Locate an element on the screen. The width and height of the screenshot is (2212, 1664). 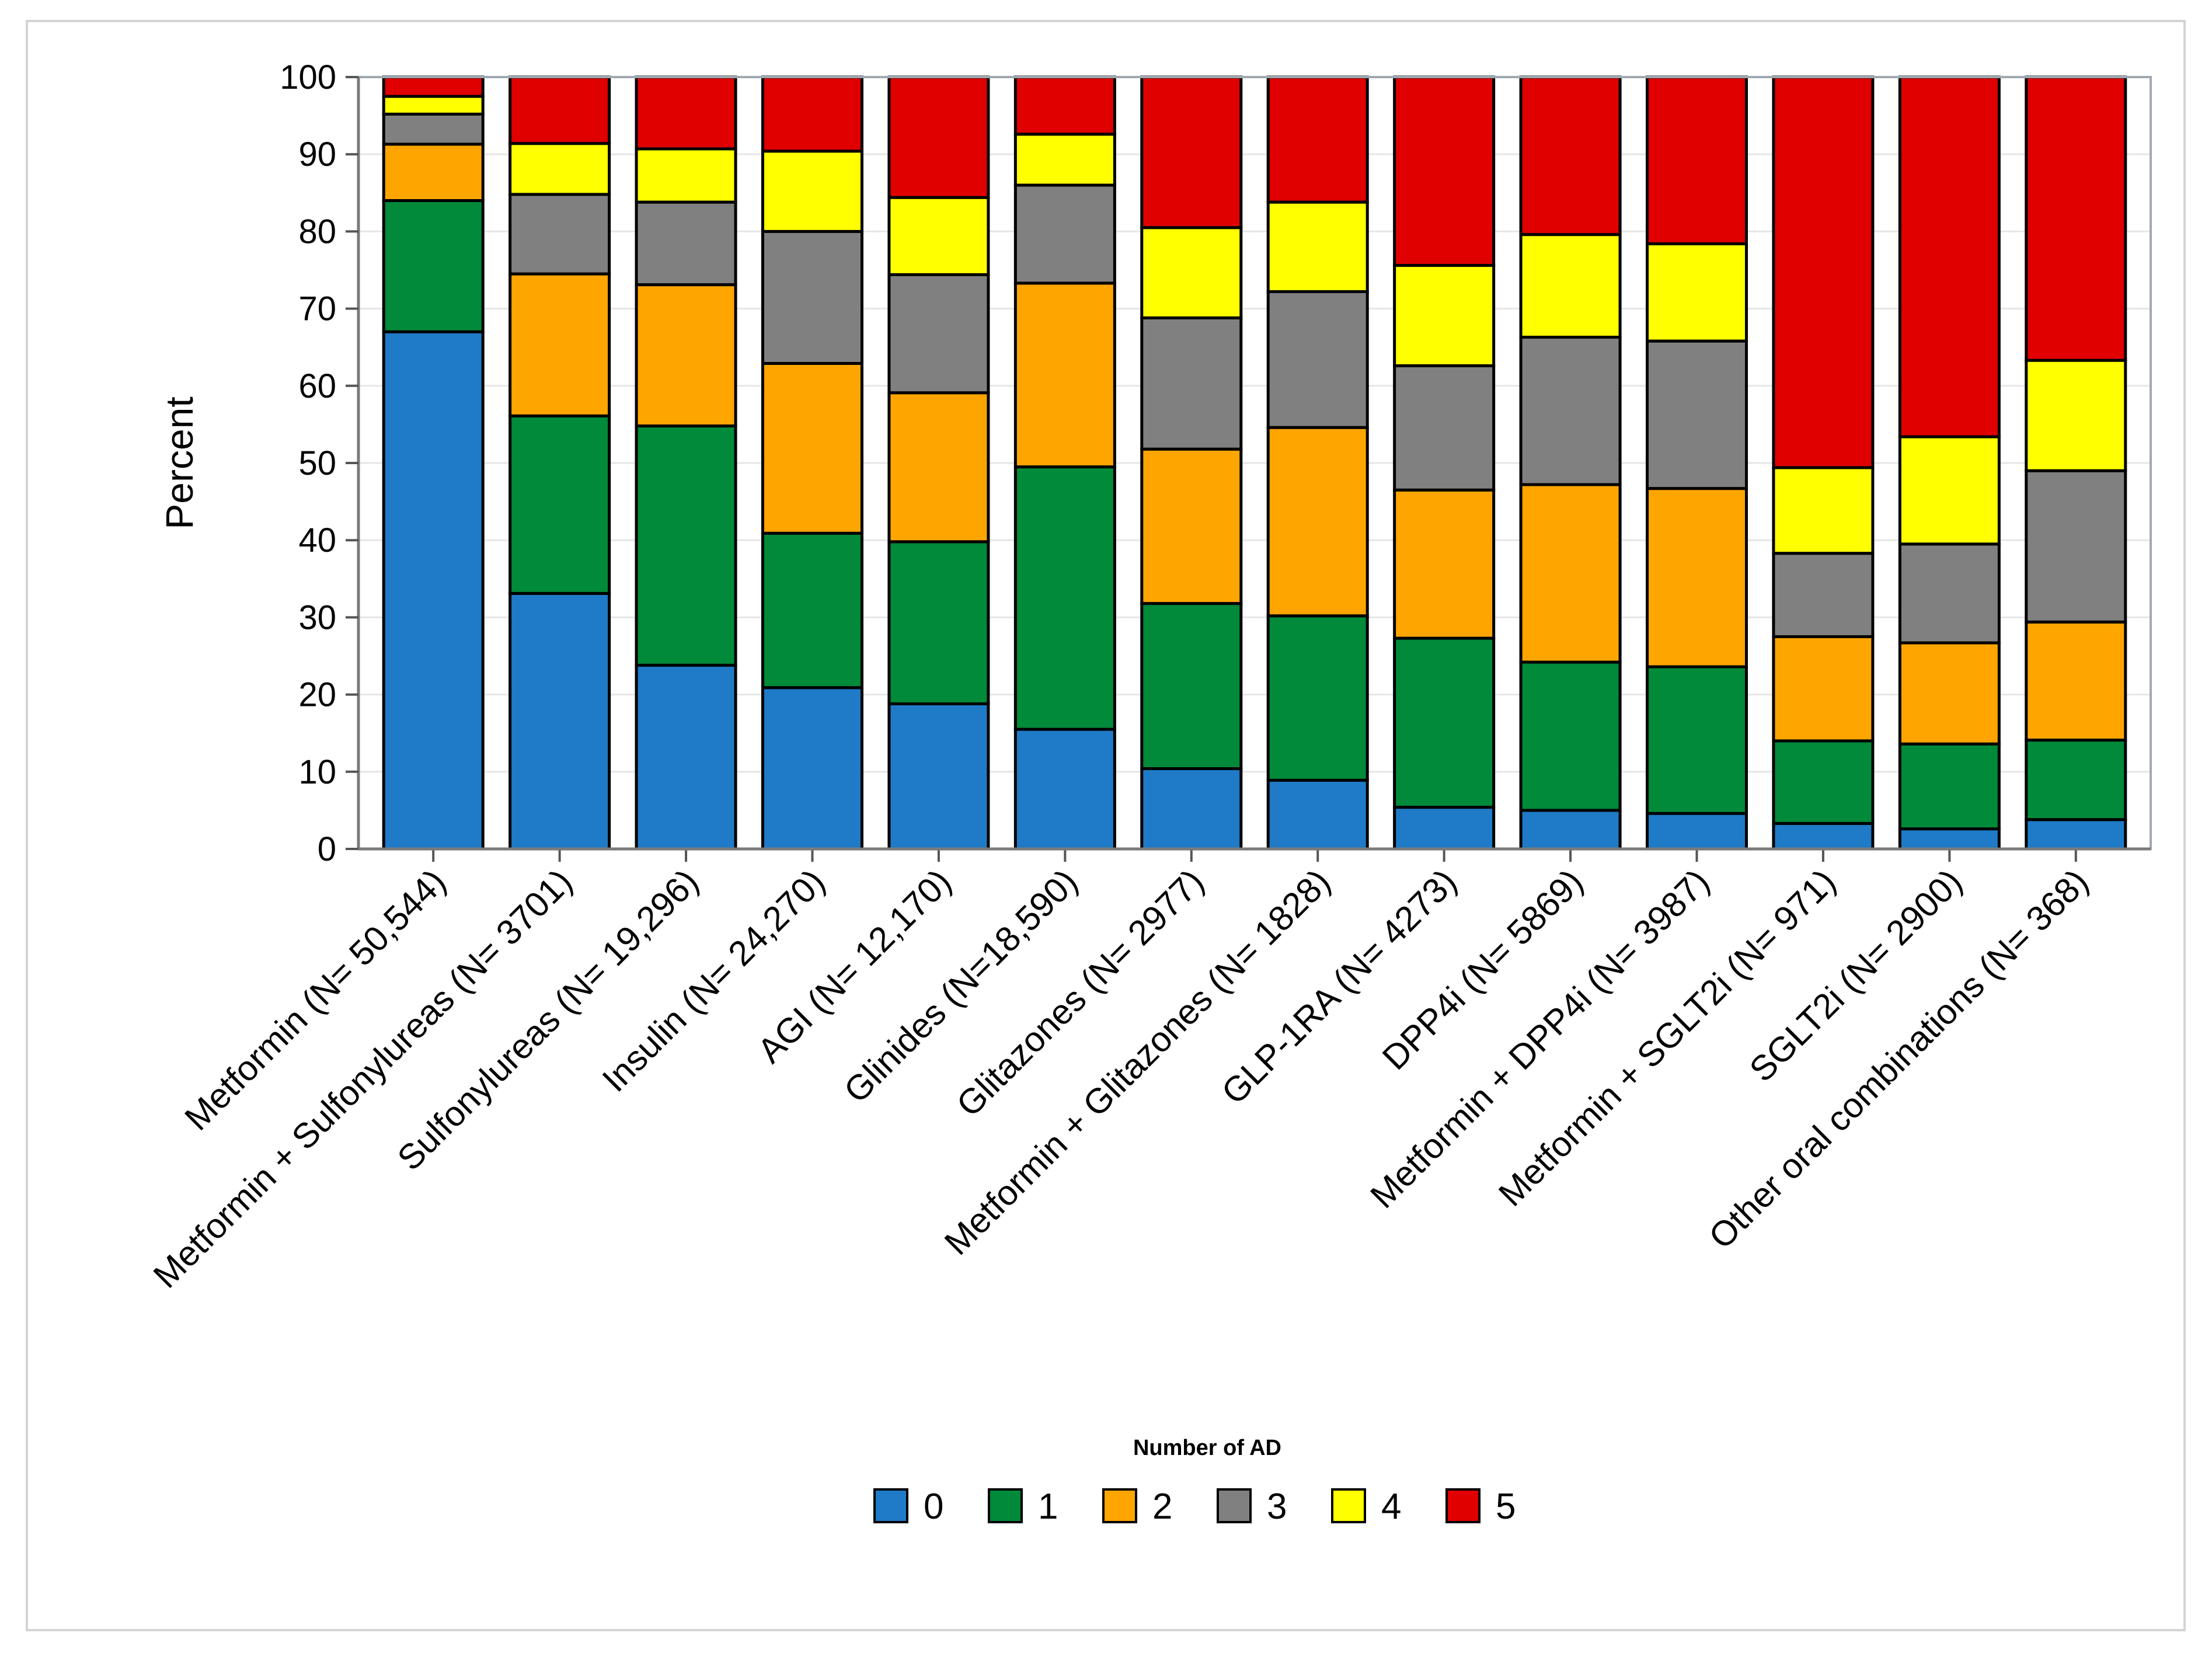
y-tick-label: 0 is located at coordinates (327, 849).